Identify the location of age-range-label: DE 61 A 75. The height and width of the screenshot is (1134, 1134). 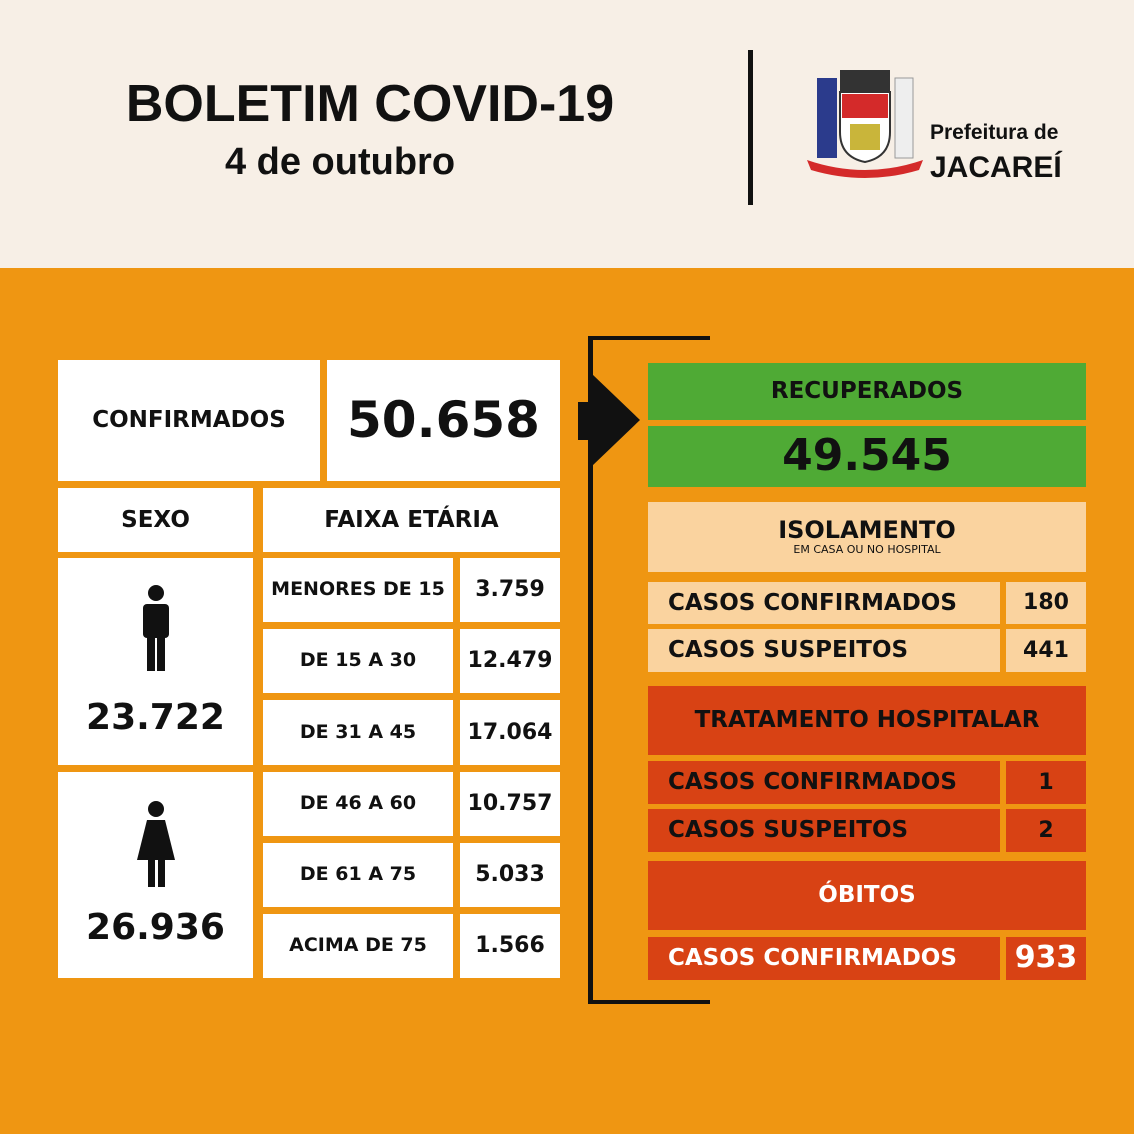
(358, 875).